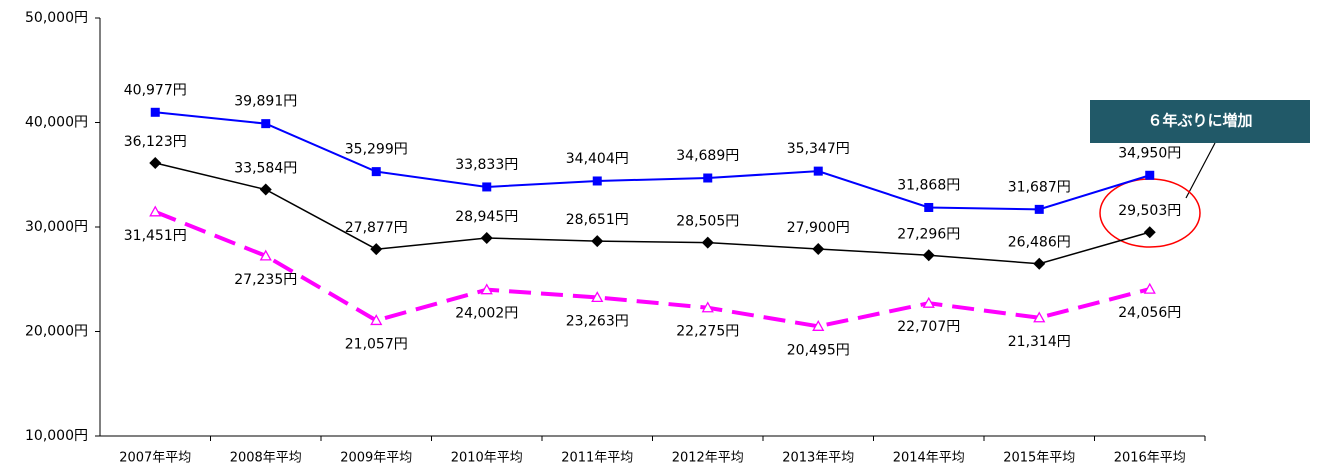  Describe the element at coordinates (707, 156) in the screenshot. I see `data-label: 34,689円` at that location.